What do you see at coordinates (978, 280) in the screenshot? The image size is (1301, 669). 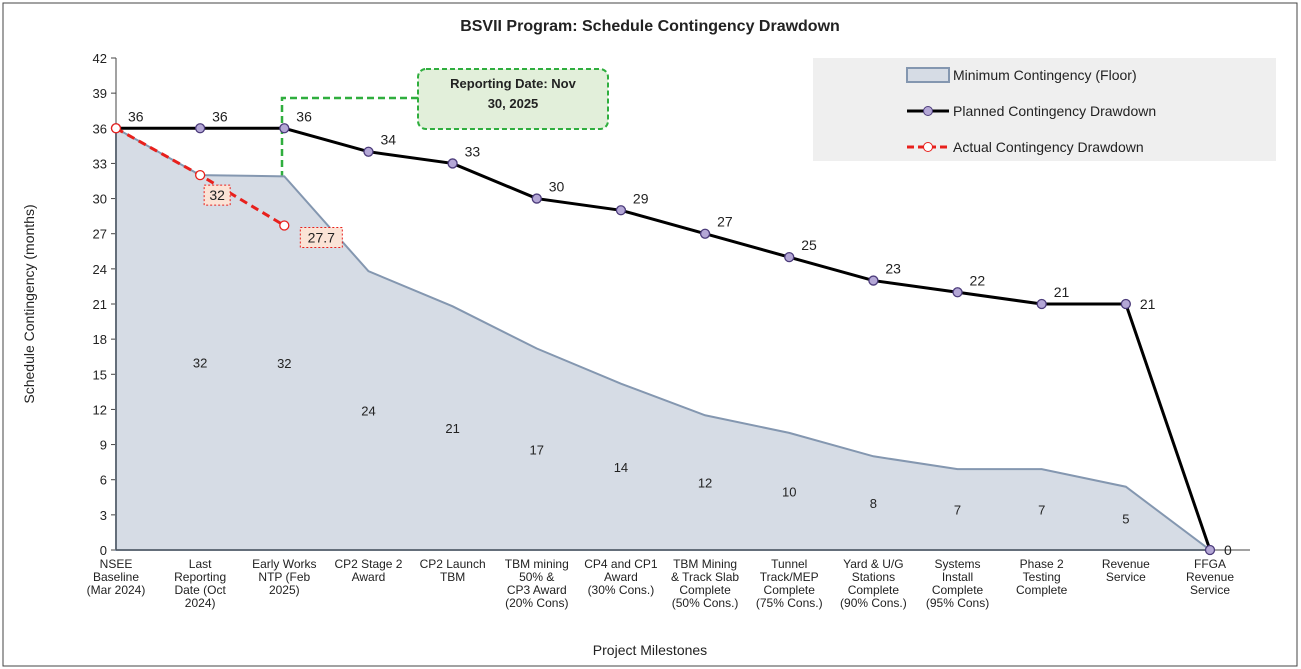 I see `data-label: 22` at bounding box center [978, 280].